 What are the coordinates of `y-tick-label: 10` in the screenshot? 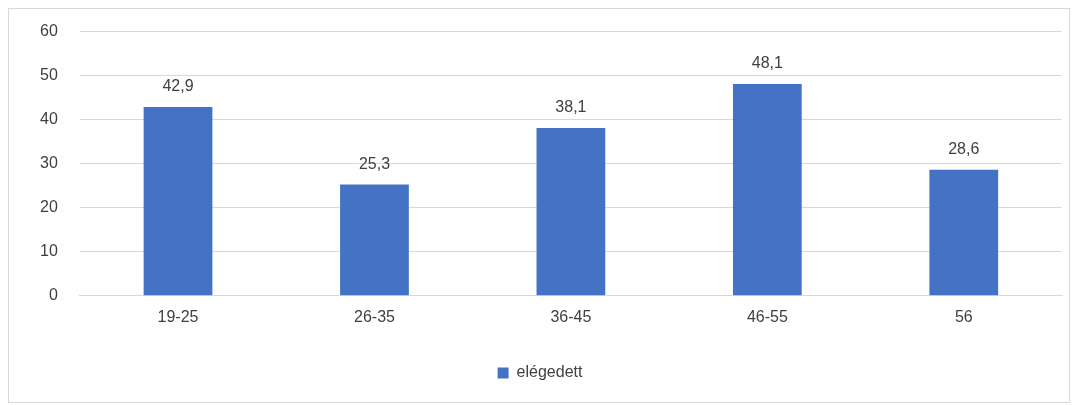 It's located at (49, 251).